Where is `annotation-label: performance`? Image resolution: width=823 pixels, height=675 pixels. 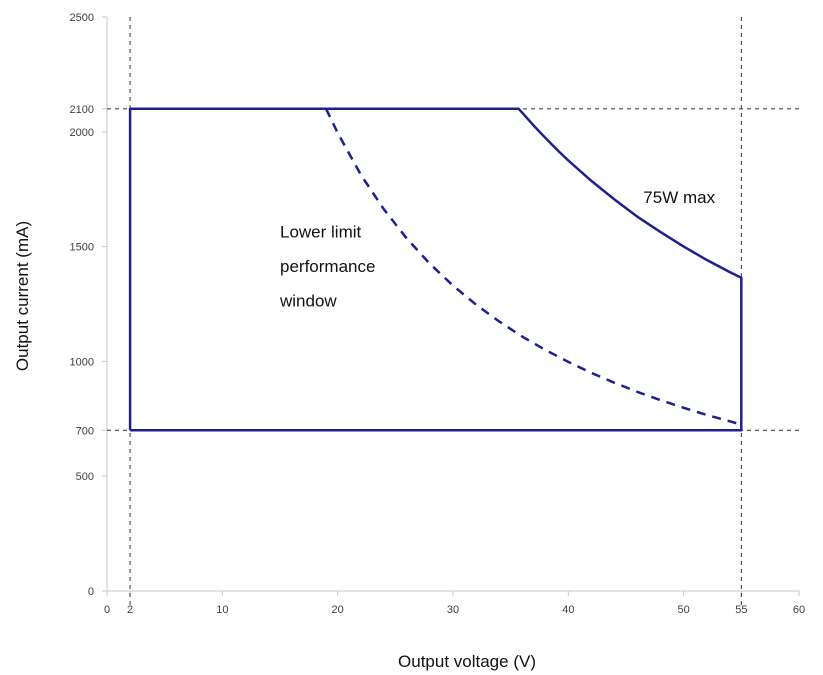
annotation-label: performance is located at coordinates (327, 266).